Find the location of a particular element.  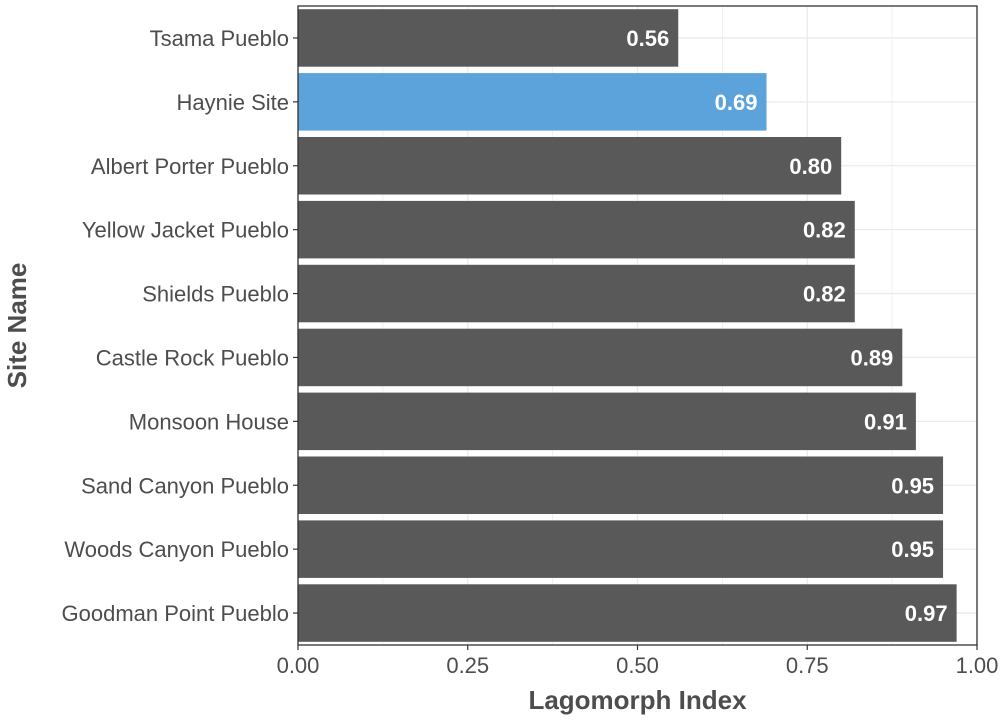

x-tick-label: 0.50 is located at coordinates (637, 665).